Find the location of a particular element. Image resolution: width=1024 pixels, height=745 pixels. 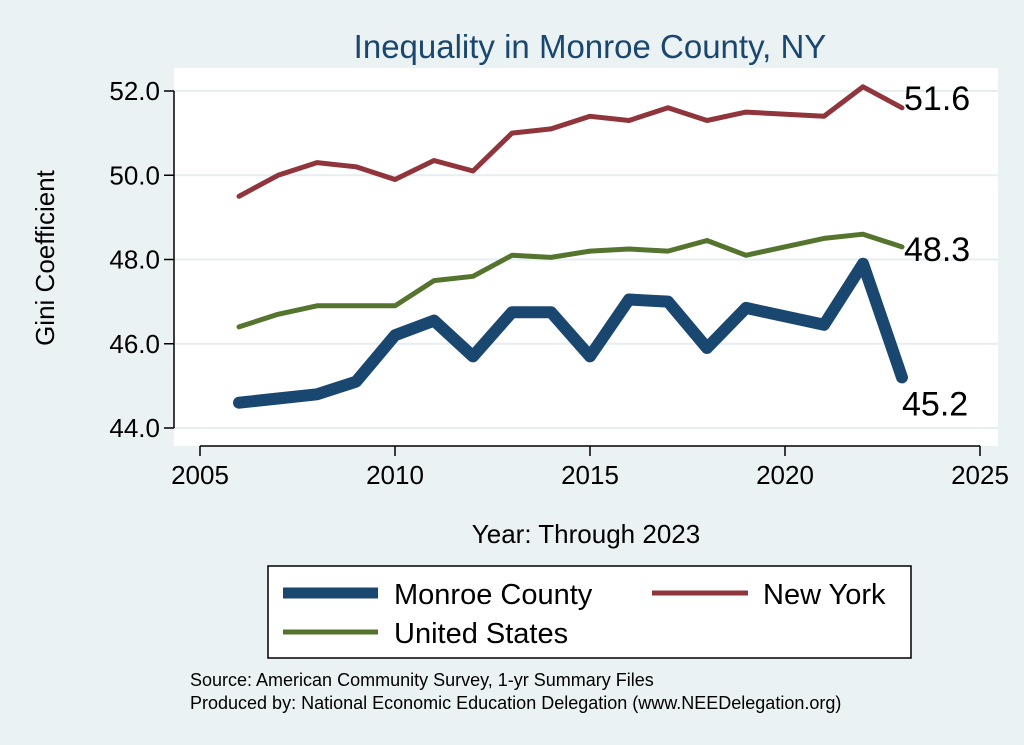

x-tick-label-2025: 2025 is located at coordinates (980, 475).